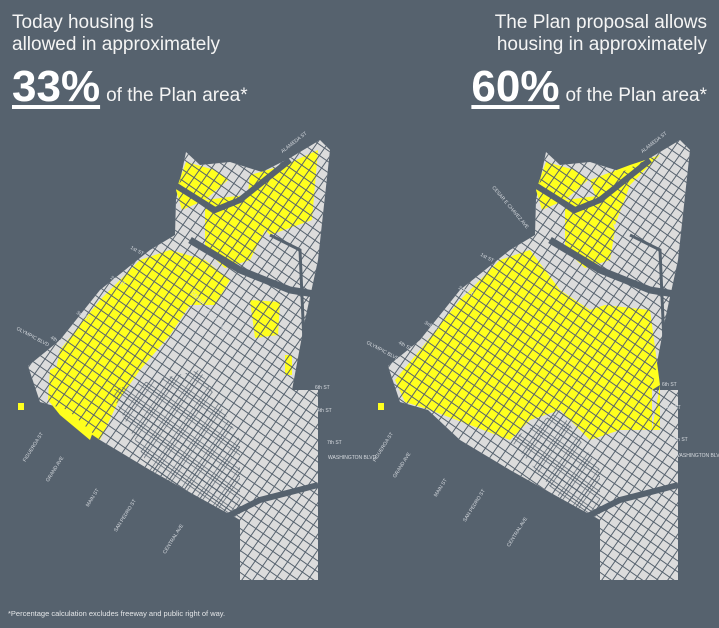 This screenshot has height=628, width=719. What do you see at coordinates (600, 22) in the screenshot?
I see `caption-line-1: The Plan proposal allows` at bounding box center [600, 22].